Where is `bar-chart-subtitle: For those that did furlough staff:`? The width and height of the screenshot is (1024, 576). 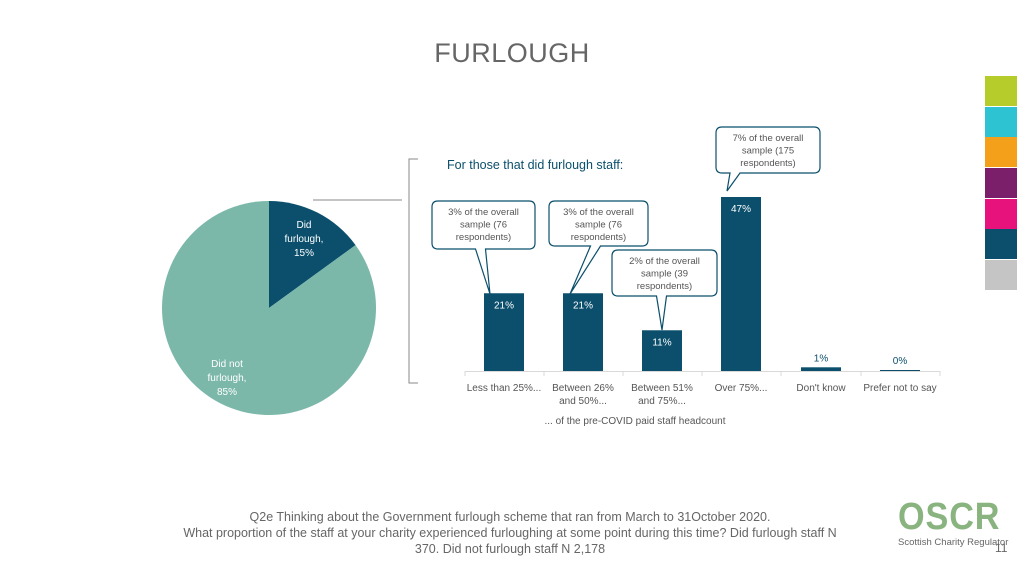 bar-chart-subtitle: For those that did furlough staff: is located at coordinates (535, 165).